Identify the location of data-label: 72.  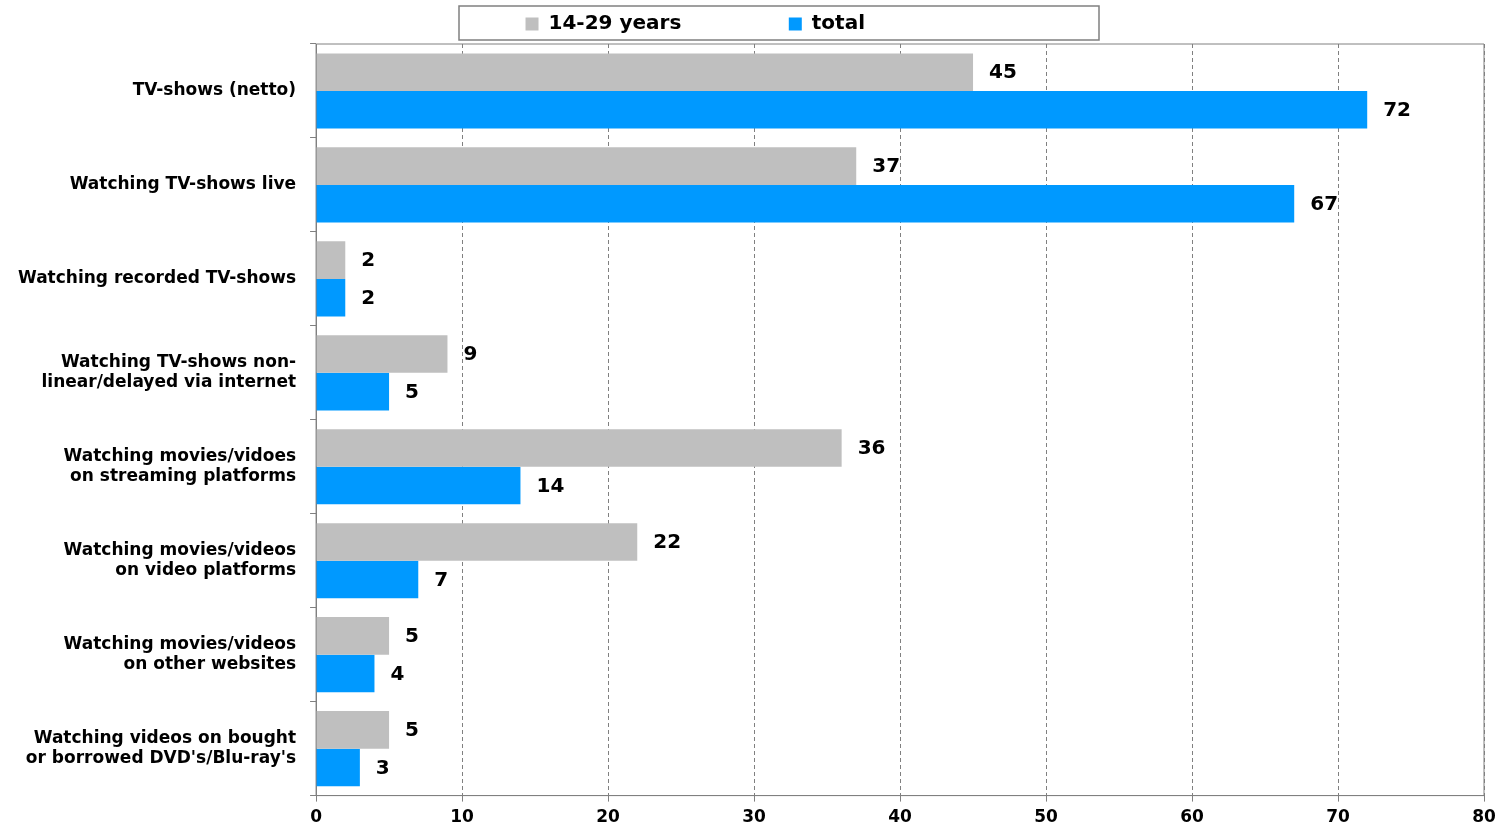
(1397, 108).